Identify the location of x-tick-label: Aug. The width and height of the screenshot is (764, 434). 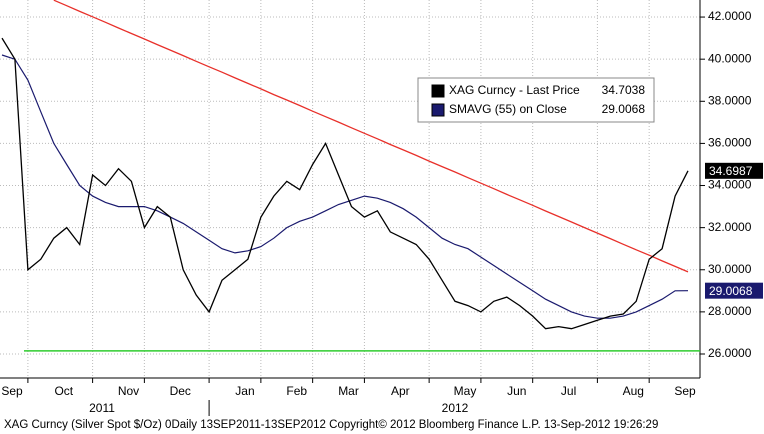
(633, 391).